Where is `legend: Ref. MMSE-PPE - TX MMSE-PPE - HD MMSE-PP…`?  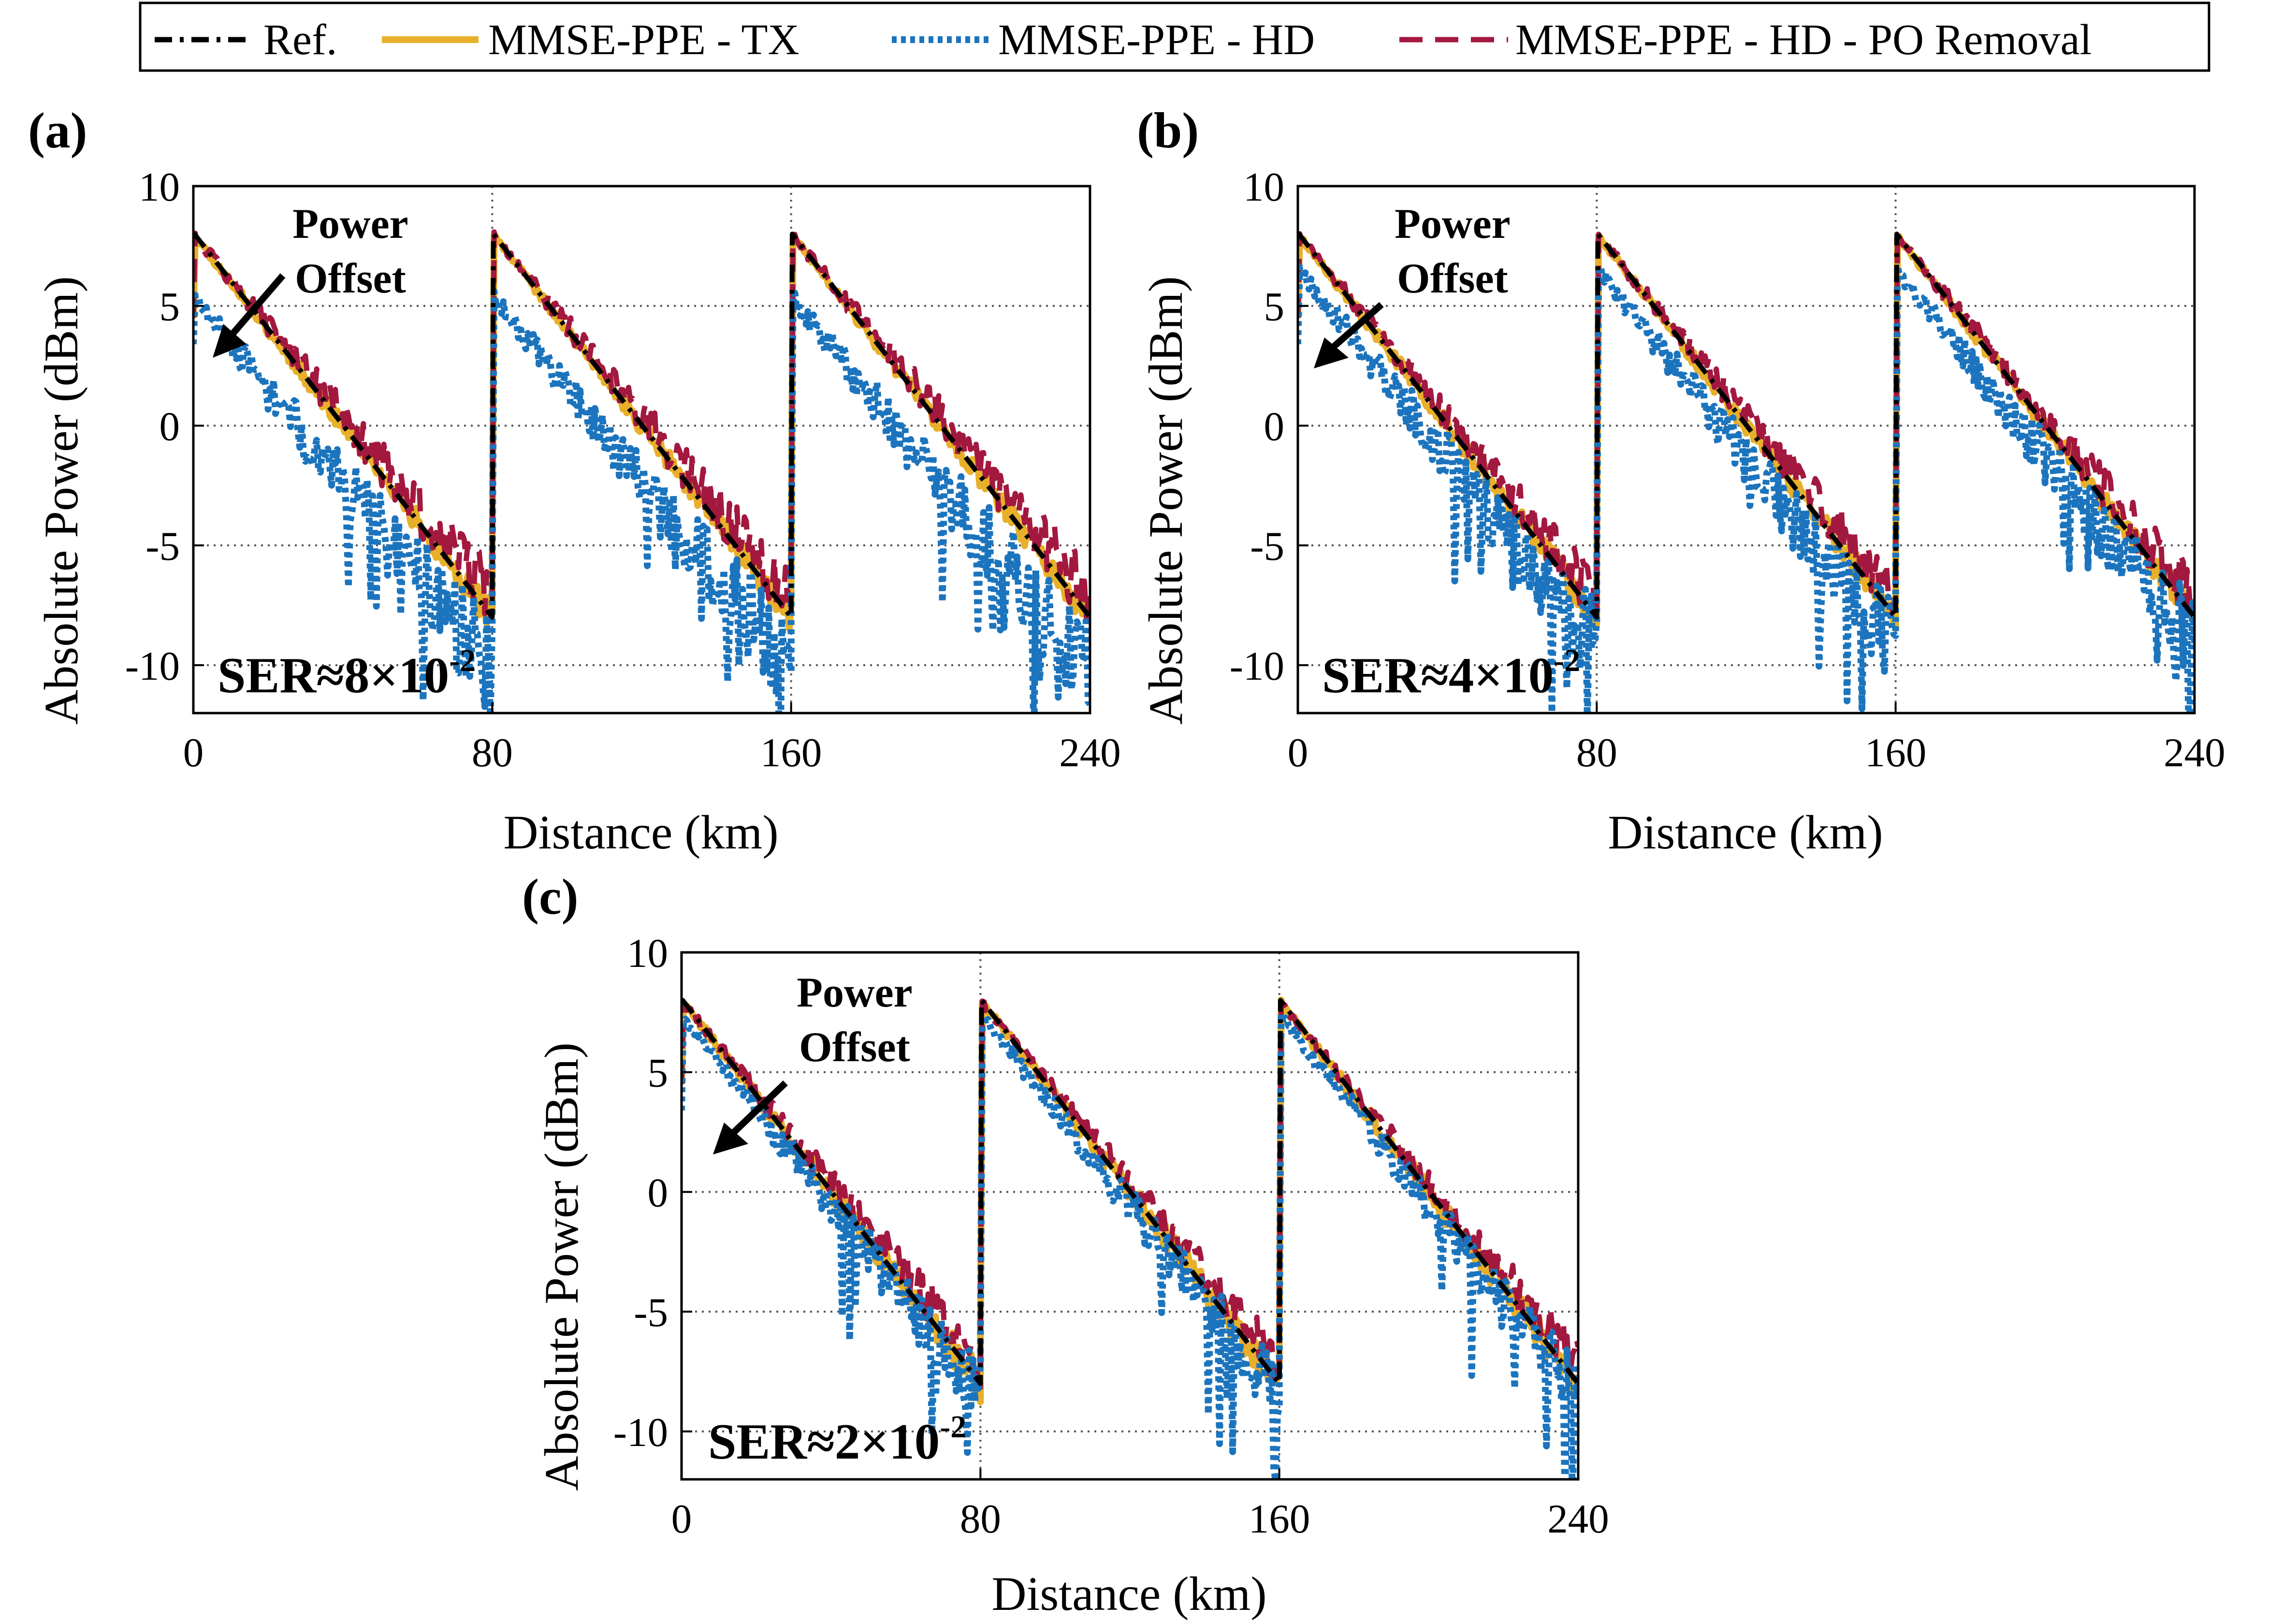 legend: Ref. MMSE-PPE - TX MMSE-PPE - HD MMSE-PP… is located at coordinates (1175, 36).